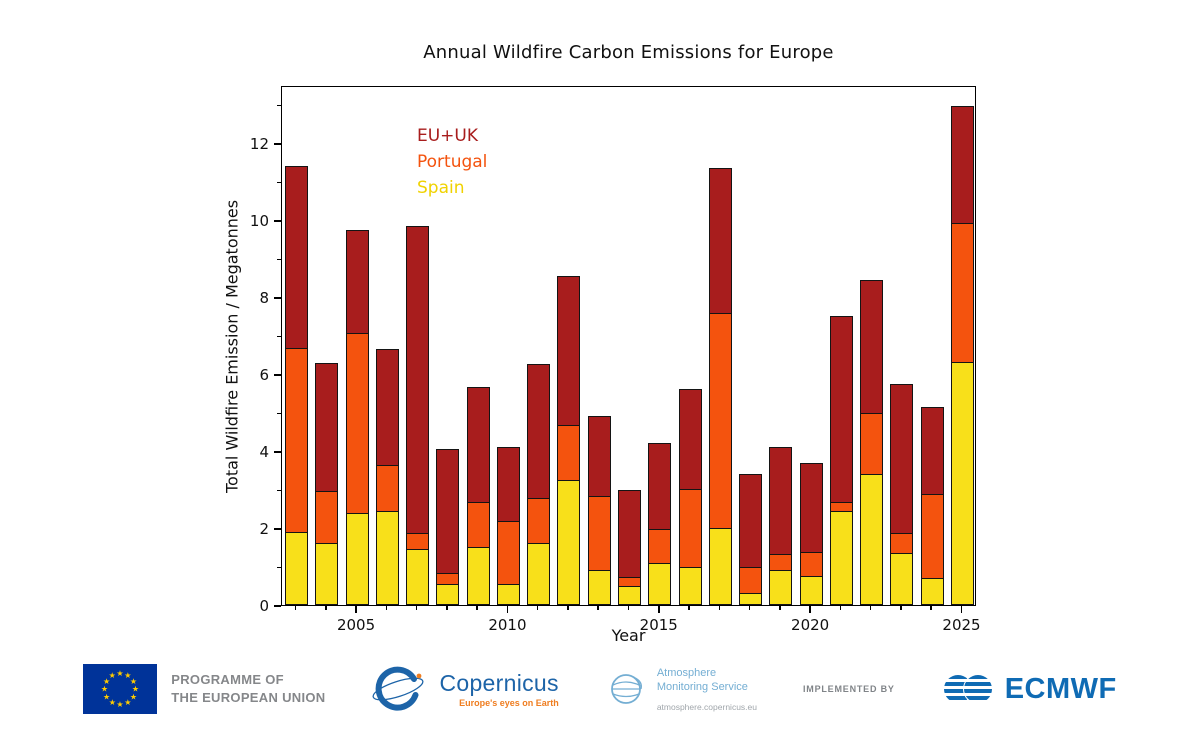 The image size is (1200, 755). What do you see at coordinates (398, 688) in the screenshot?
I see `copernicus-icon` at bounding box center [398, 688].